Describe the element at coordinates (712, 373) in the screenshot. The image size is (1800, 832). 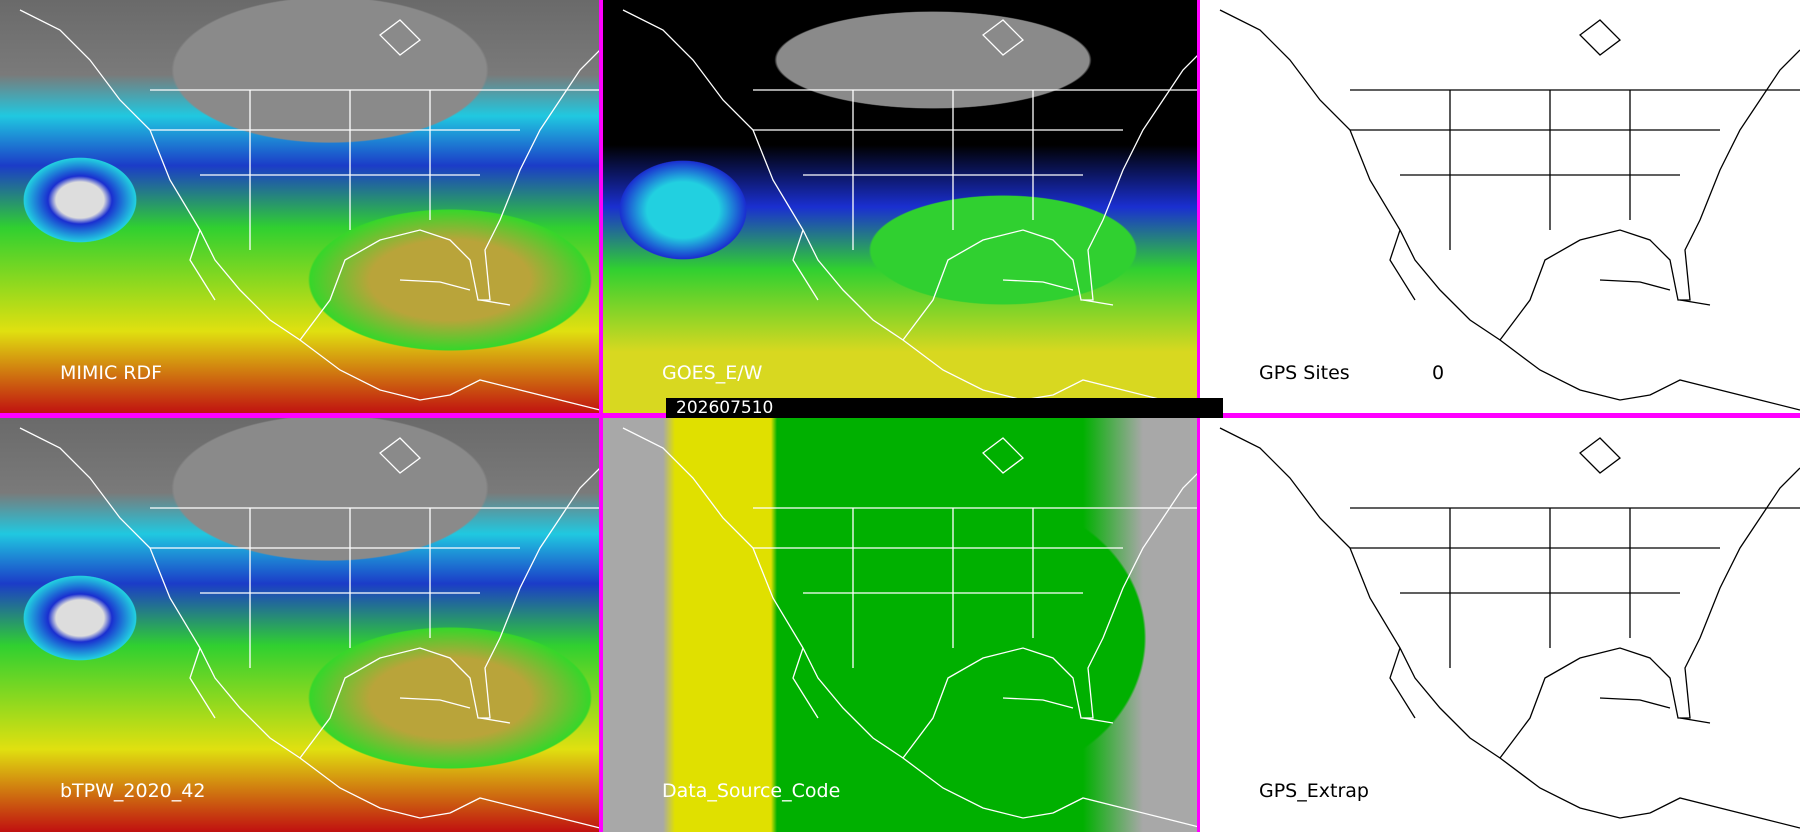
I see `panel-label: GOES_E/W` at that location.